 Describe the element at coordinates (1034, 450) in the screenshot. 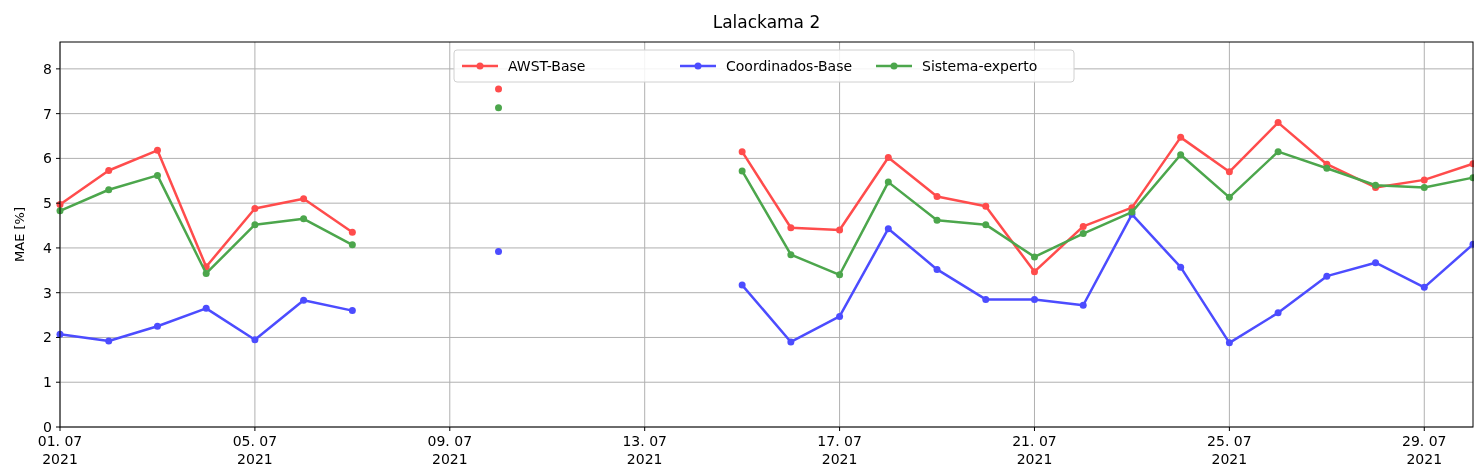

I see `x-tick-label: 21. 07 2021` at that location.